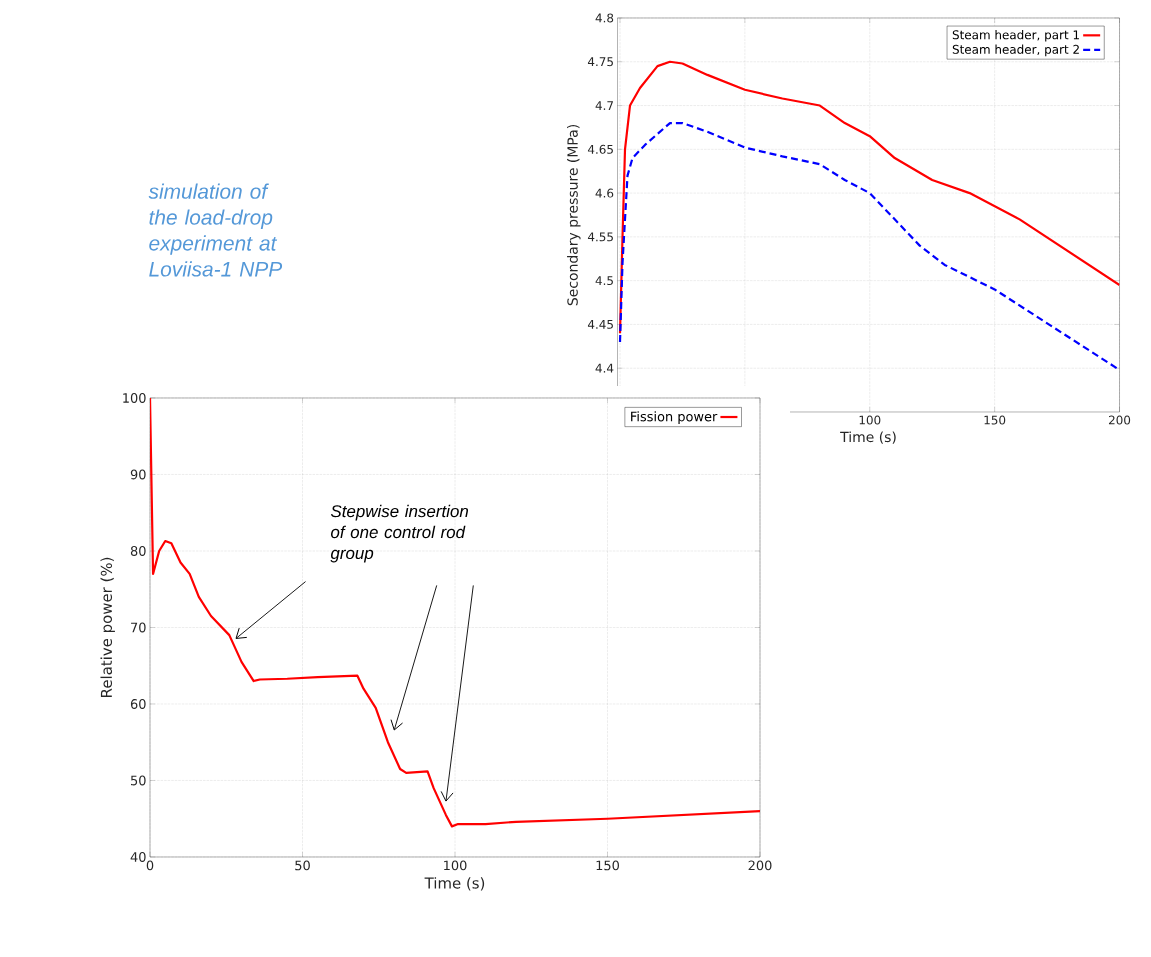  What do you see at coordinates (138, 857) in the screenshot?
I see `y-tick-label: 40` at bounding box center [138, 857].